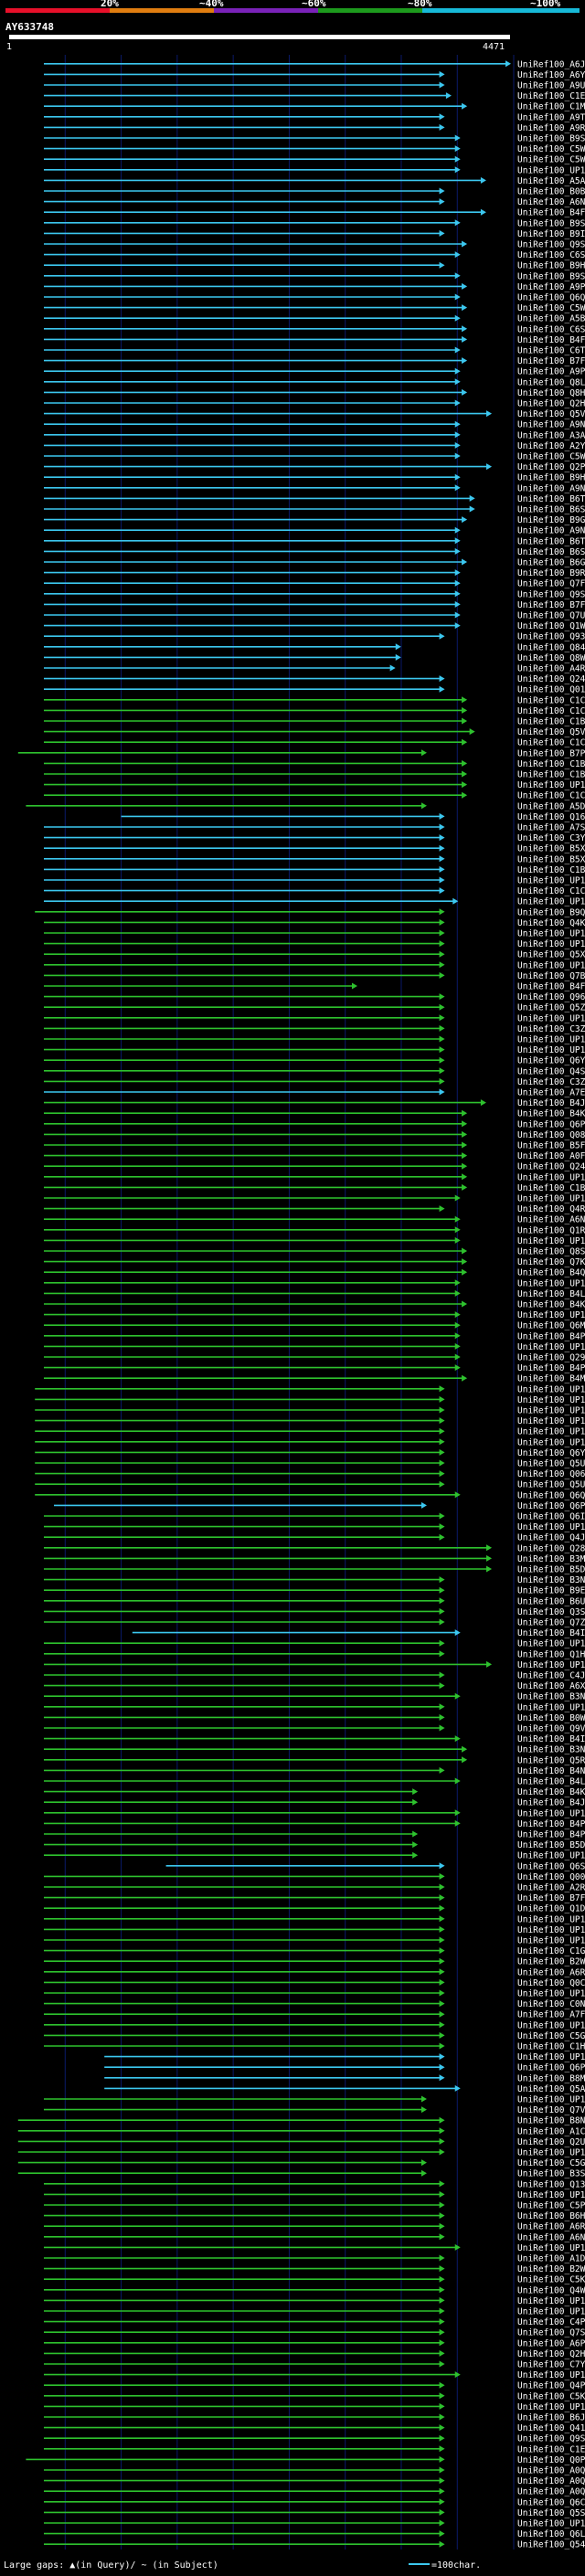 The height and width of the screenshot is (2576, 585). What do you see at coordinates (551, 234) in the screenshot?
I see `hit-label: UniRef100_B9IKY9` at bounding box center [551, 234].